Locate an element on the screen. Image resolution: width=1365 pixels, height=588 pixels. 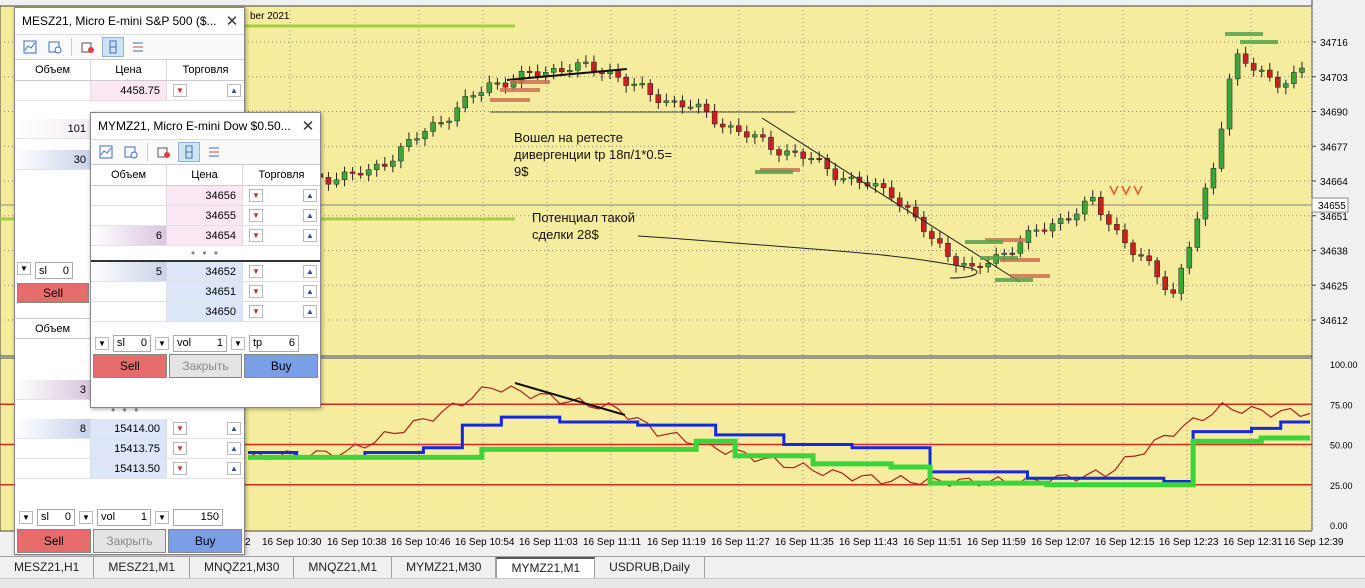
price-cell: 4458.75 is located at coordinates (129, 90).